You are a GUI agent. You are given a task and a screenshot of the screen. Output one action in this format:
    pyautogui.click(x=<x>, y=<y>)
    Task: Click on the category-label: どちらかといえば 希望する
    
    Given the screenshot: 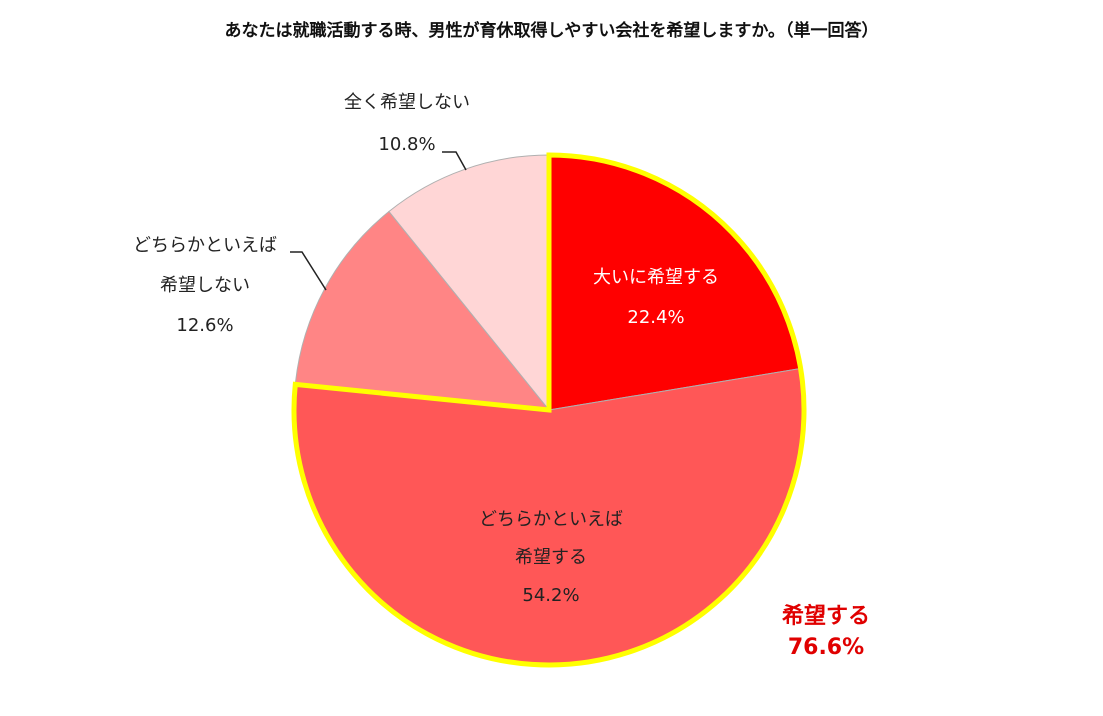 What is the action you would take?
    pyautogui.click(x=551, y=538)
    